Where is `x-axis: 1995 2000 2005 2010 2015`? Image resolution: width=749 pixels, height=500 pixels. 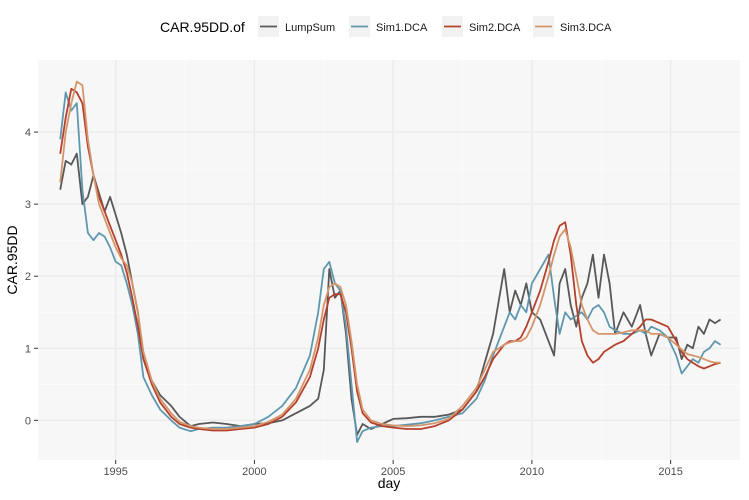
x-axis: 1995 2000 2005 2010 2015 is located at coordinates (393, 469).